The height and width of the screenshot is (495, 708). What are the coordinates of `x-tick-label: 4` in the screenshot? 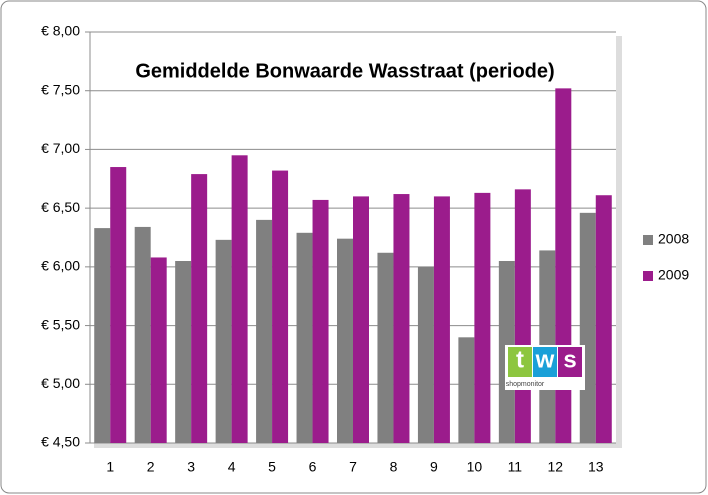 It's located at (232, 467).